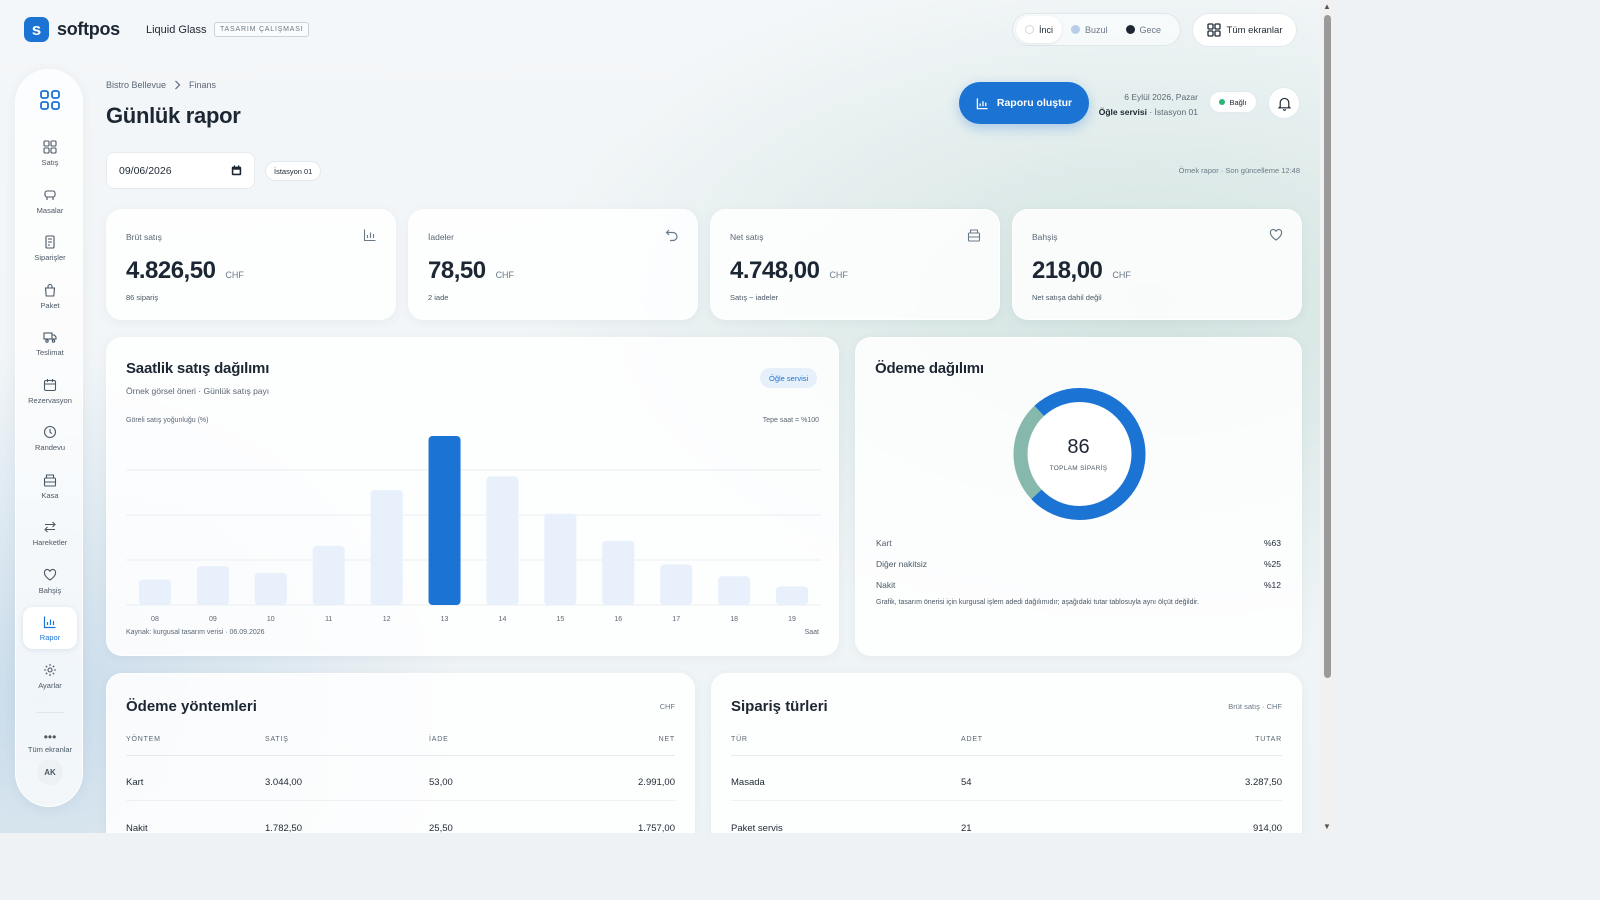 The width and height of the screenshot is (1600, 900). What do you see at coordinates (1327, 826) in the screenshot?
I see `scroll-down-icon: ▼` at bounding box center [1327, 826].